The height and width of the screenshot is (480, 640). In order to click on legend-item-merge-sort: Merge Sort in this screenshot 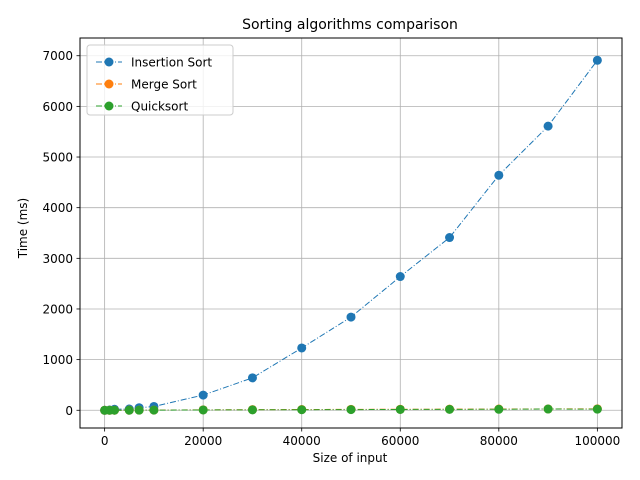, I will do `click(146, 85)`.